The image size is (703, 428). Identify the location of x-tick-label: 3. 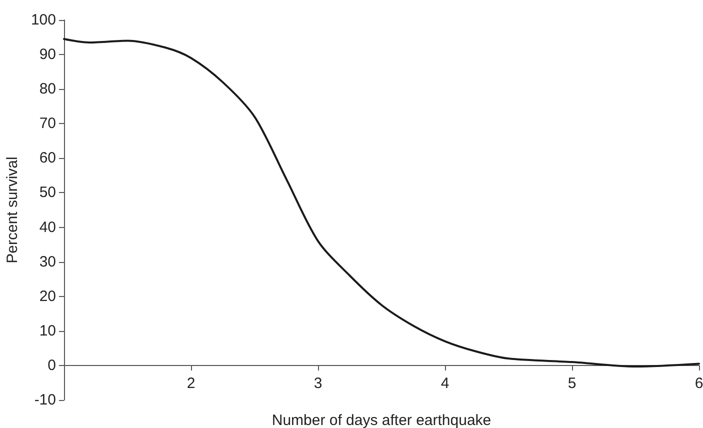
(318, 383).